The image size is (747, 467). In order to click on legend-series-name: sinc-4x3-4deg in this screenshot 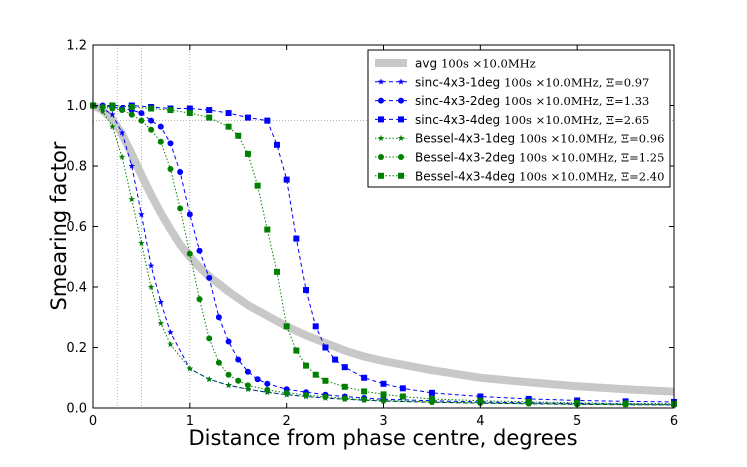, I will do `click(457, 120)`.